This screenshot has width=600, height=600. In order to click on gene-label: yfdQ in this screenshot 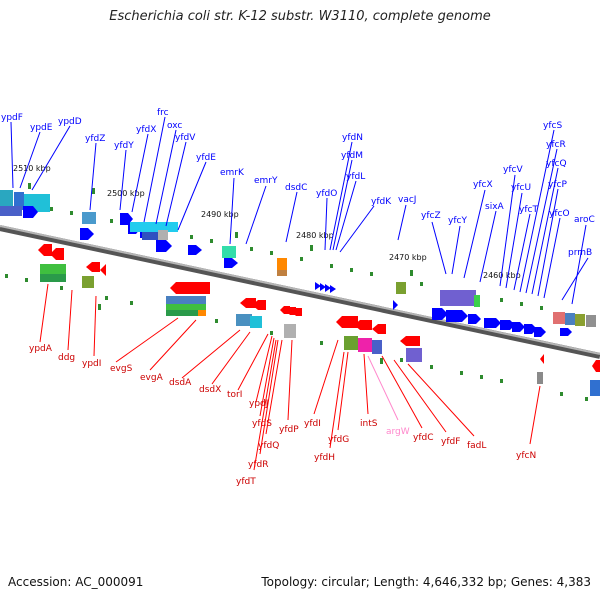, I will do `click(268, 446)`.